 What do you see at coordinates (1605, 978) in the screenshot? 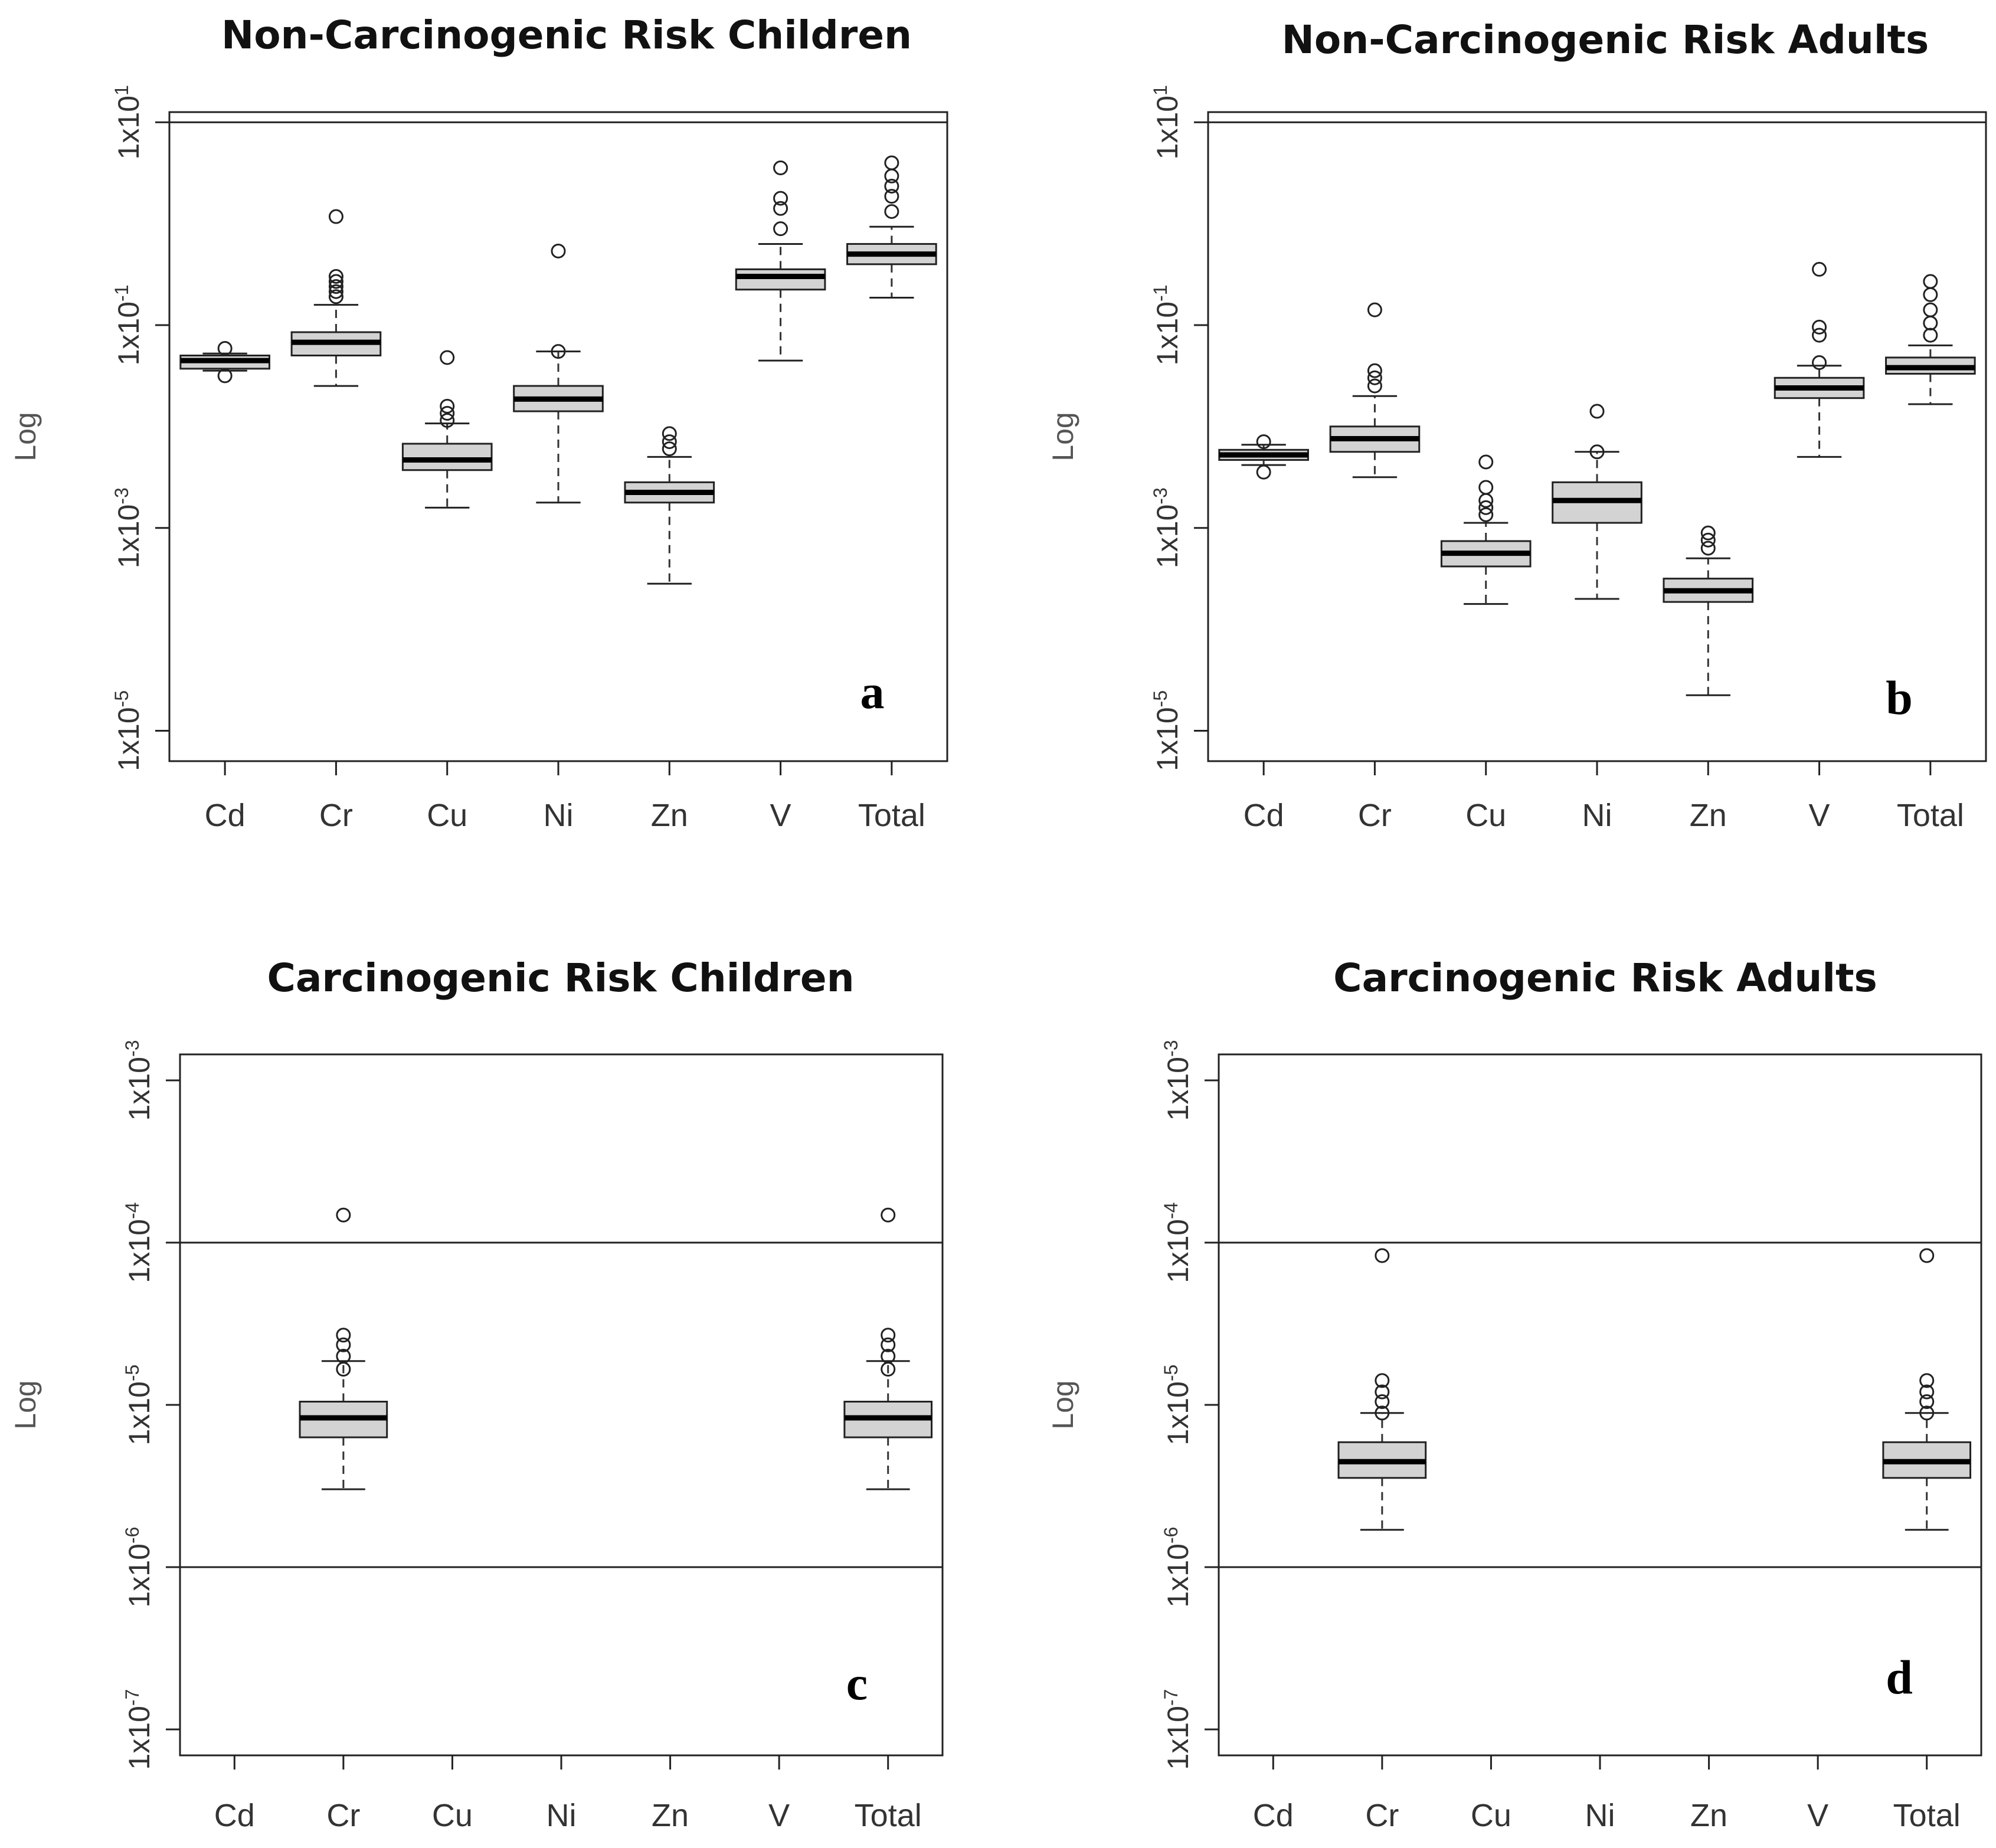
I see `chart-title: Carcinogenic Risk Adults` at bounding box center [1605, 978].